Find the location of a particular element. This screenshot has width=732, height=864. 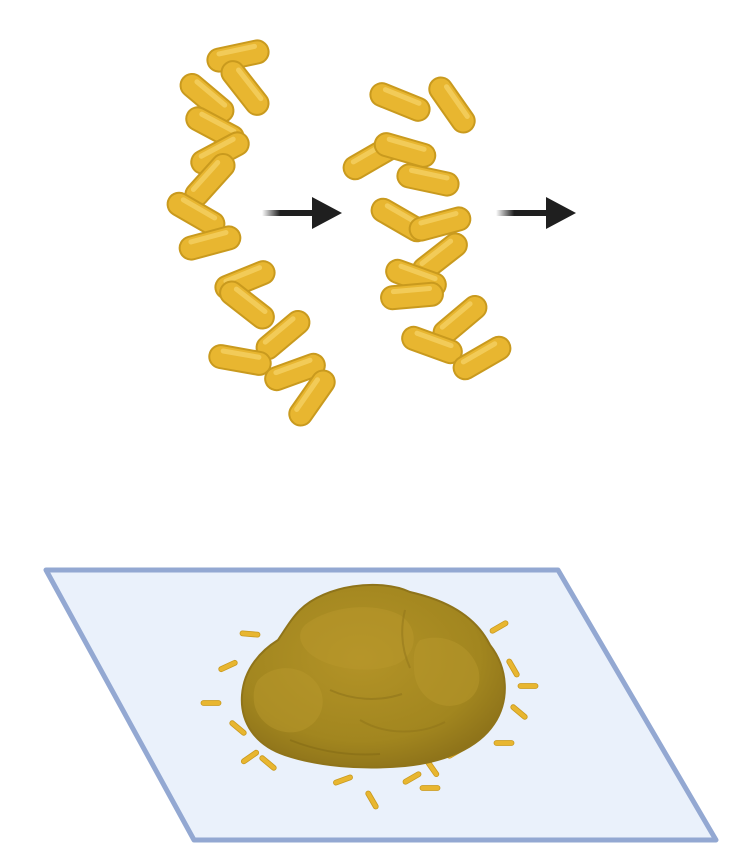

dispersed-cells is located at coordinates (369, 715).